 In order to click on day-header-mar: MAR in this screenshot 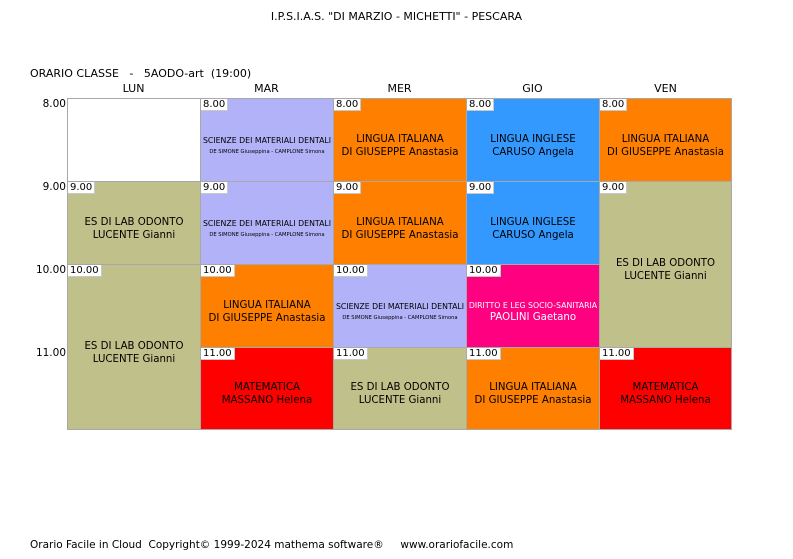, I will do `click(266, 88)`.